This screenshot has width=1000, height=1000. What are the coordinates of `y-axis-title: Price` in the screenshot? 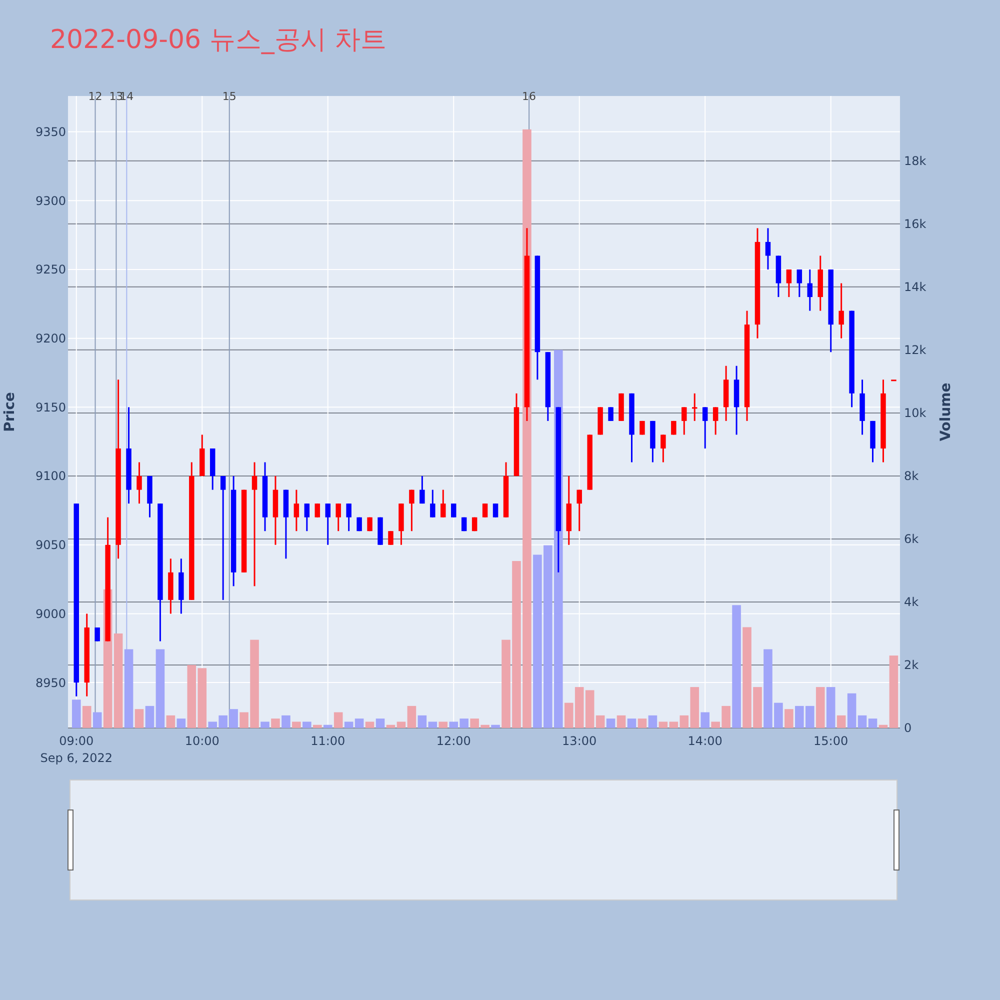 It's located at (10, 412).